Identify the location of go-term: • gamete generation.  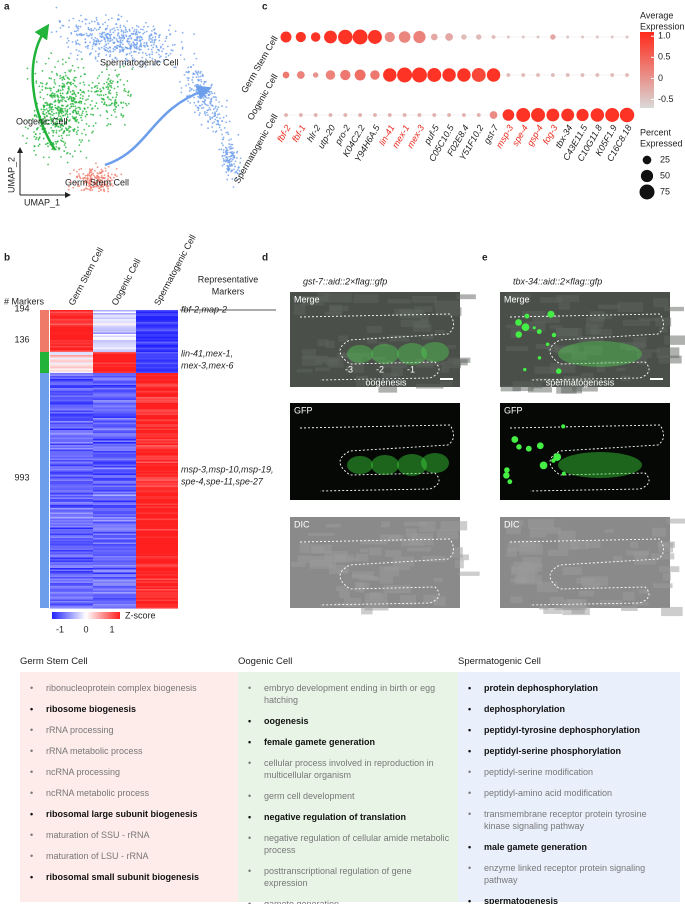
(348, 901).